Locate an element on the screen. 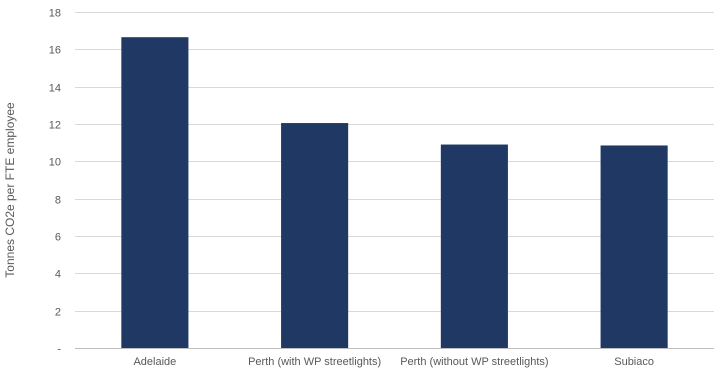 This screenshot has width=724, height=371. y-axis-title: Tonnes CO2e per FTE employee is located at coordinates (10, 190).